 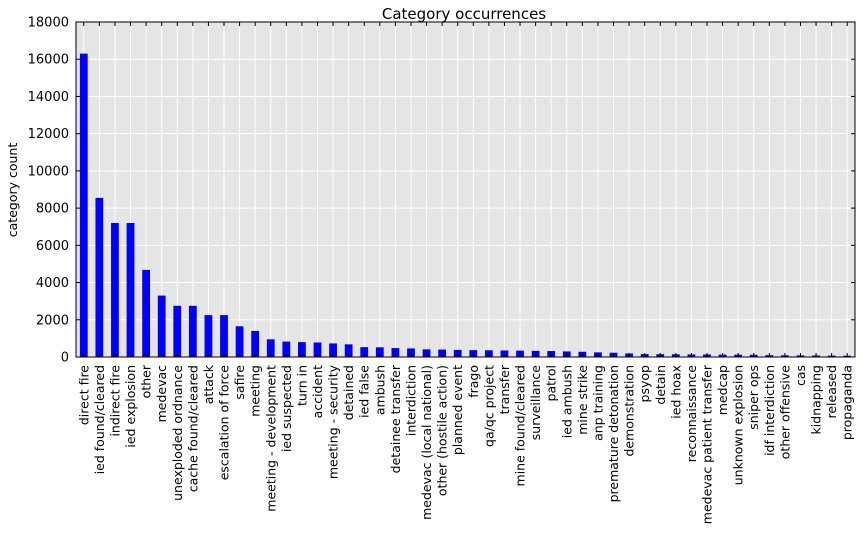 What do you see at coordinates (769, 410) in the screenshot?
I see `x-tick-label: idf interdiction` at bounding box center [769, 410].